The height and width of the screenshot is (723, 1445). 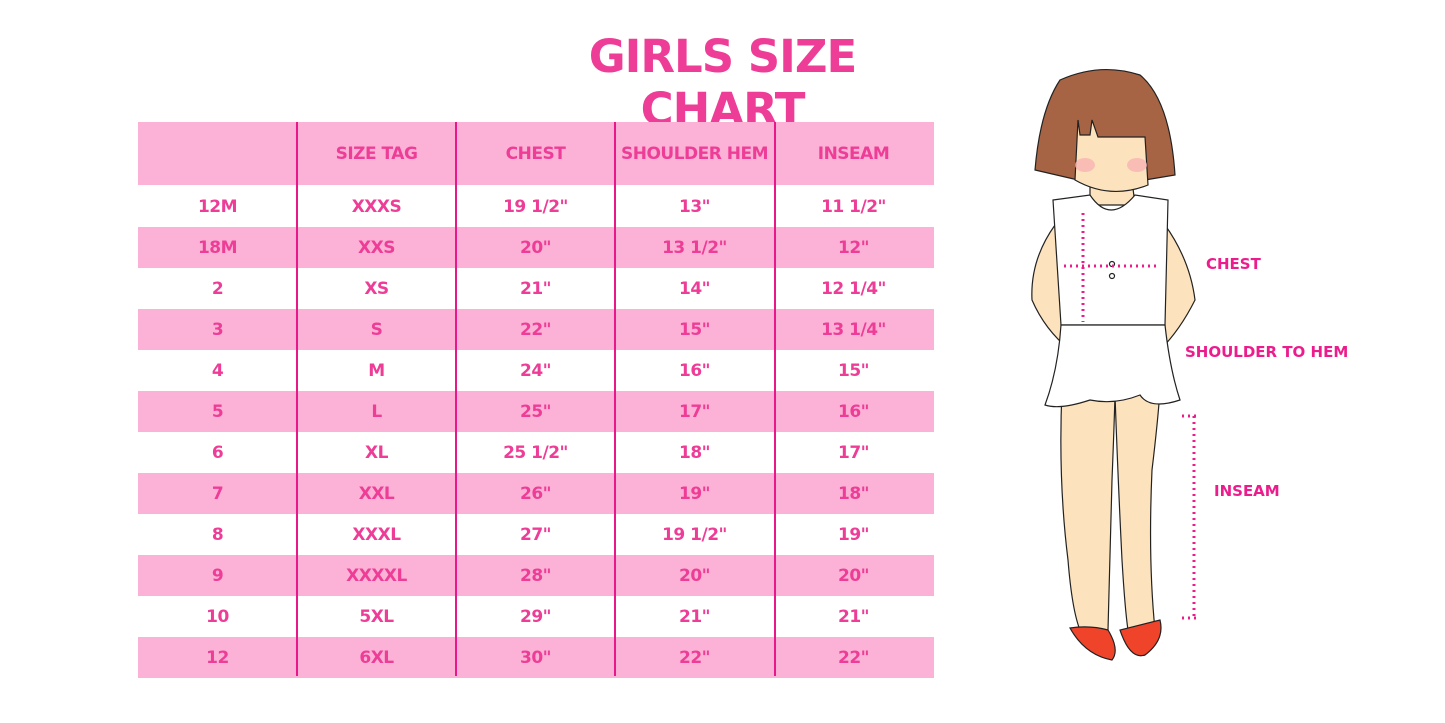 I want to click on shoulder-to-hem-label: SHOULDER TO HEM, so click(x=1267, y=352).